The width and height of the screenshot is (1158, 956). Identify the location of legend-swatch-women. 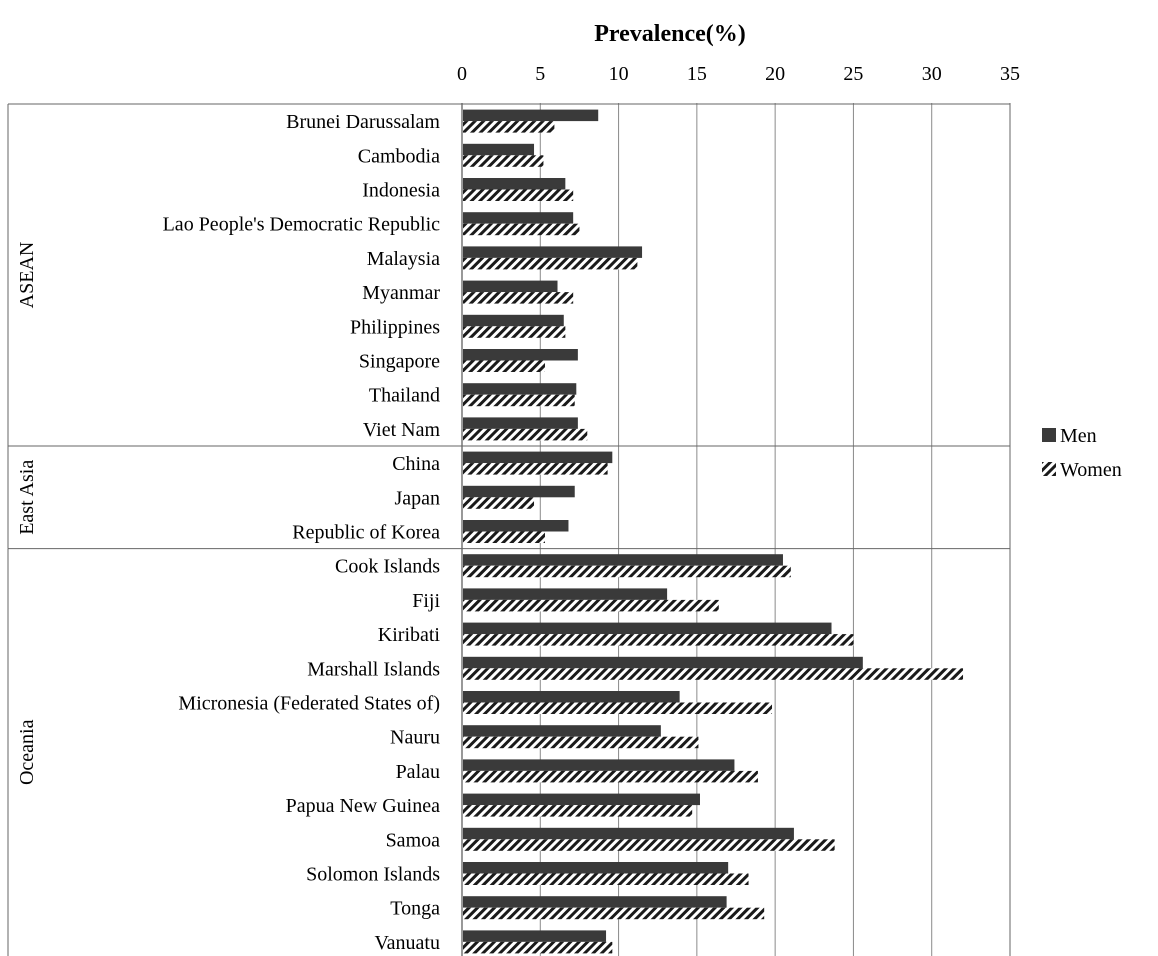
(1049, 469).